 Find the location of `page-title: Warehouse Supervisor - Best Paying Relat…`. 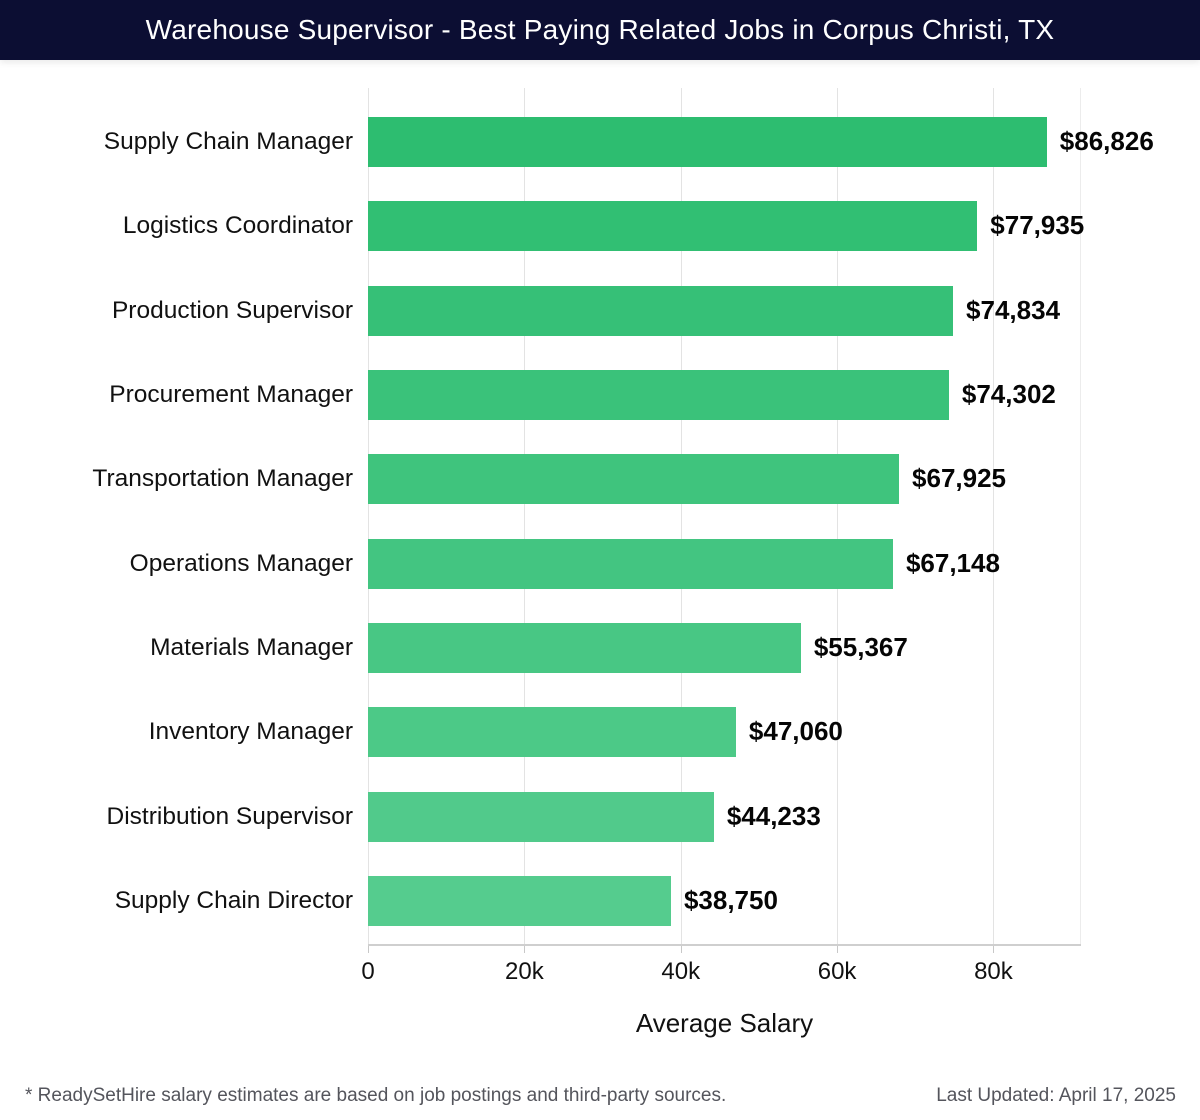

page-title: Warehouse Supervisor - Best Paying Relat… is located at coordinates (600, 29).